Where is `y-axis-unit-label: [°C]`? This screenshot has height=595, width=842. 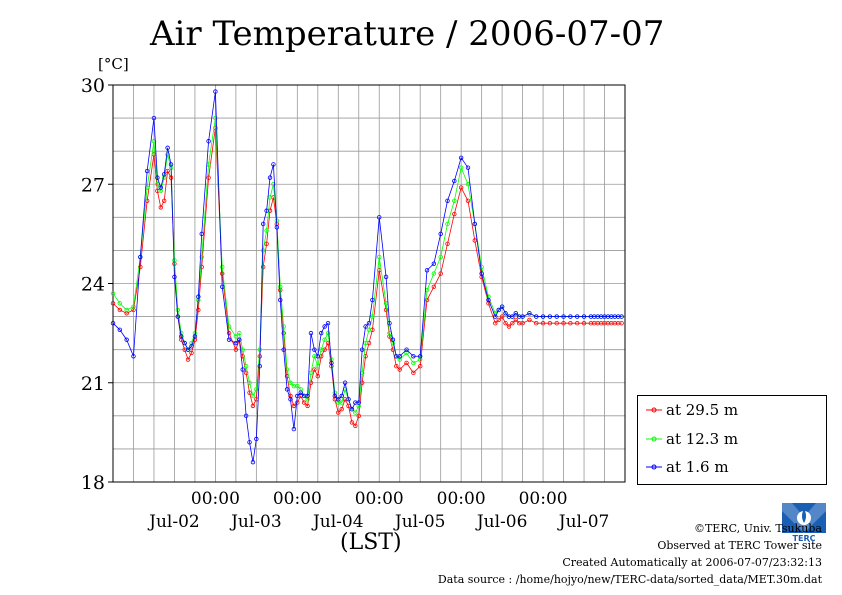
y-axis-unit-label: [°C] is located at coordinates (113, 64).